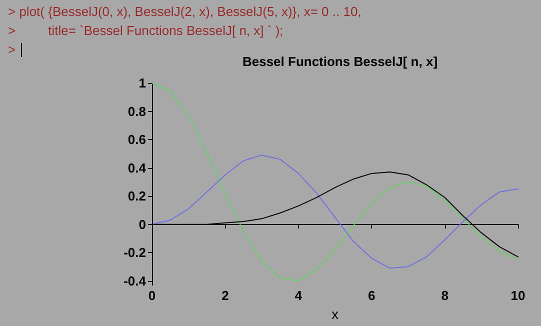  What do you see at coordinates (137, 140) in the screenshot?
I see `y-tick-label: 0.6` at bounding box center [137, 140].